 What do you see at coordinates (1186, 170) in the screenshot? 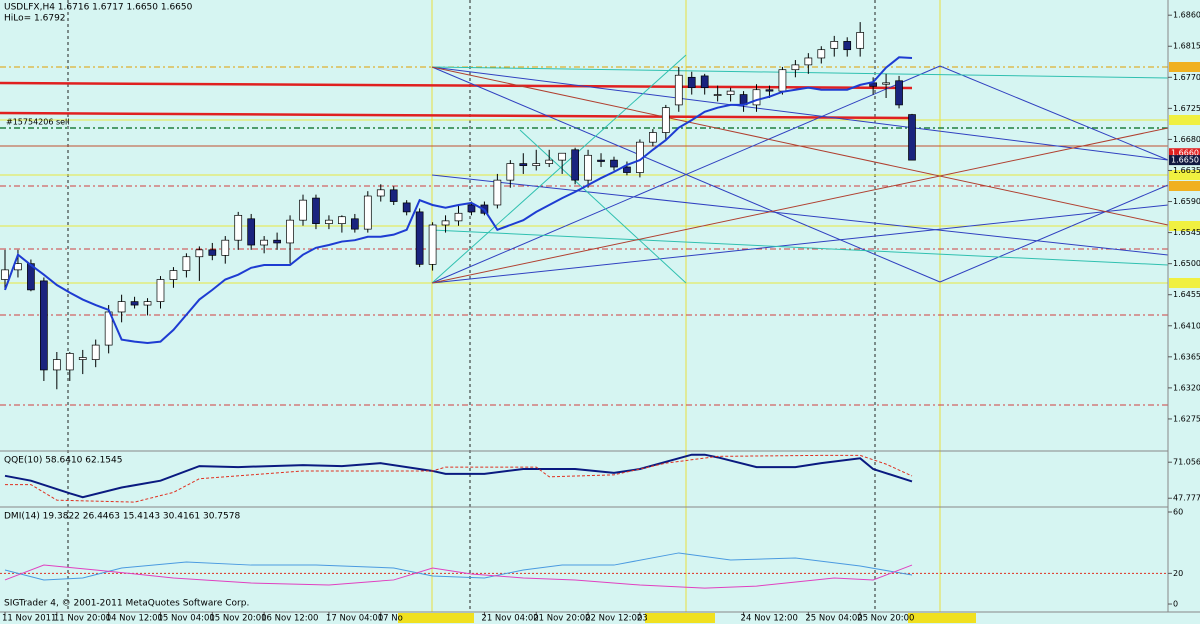
I see `y-tick-label: 1.6635` at bounding box center [1186, 170].